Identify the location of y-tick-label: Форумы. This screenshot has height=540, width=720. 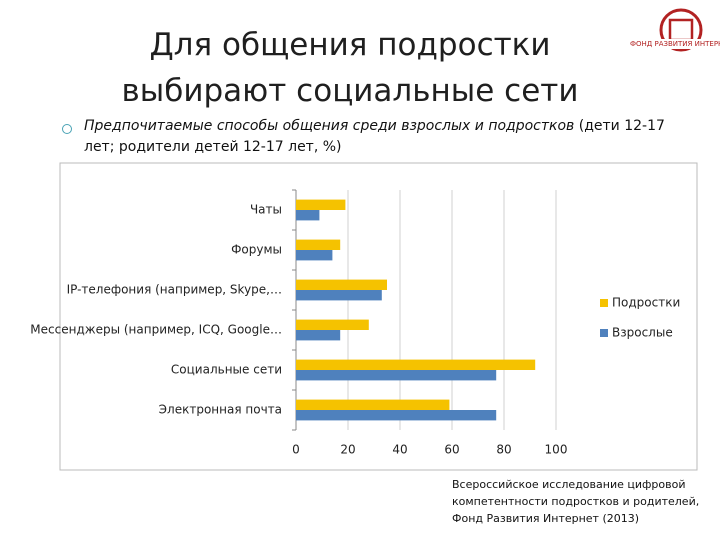
(256, 250).